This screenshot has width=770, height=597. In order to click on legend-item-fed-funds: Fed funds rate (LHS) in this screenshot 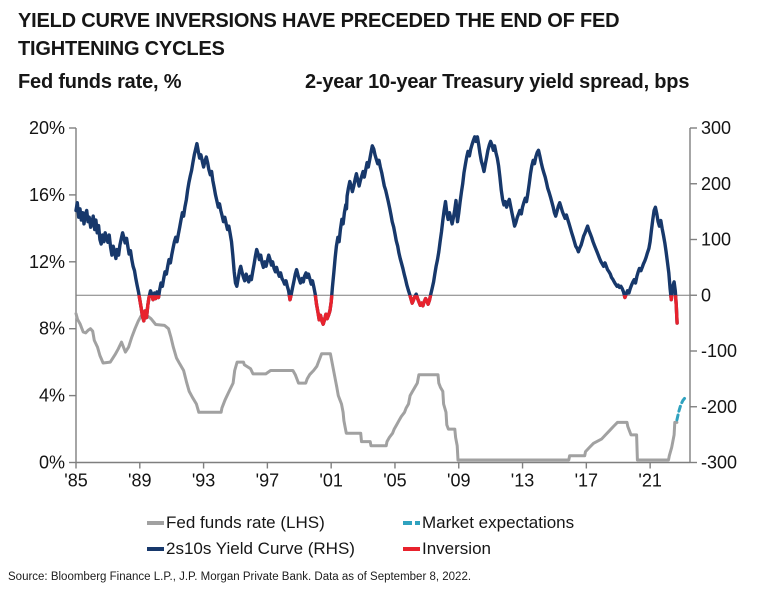, I will do `click(275, 522)`.